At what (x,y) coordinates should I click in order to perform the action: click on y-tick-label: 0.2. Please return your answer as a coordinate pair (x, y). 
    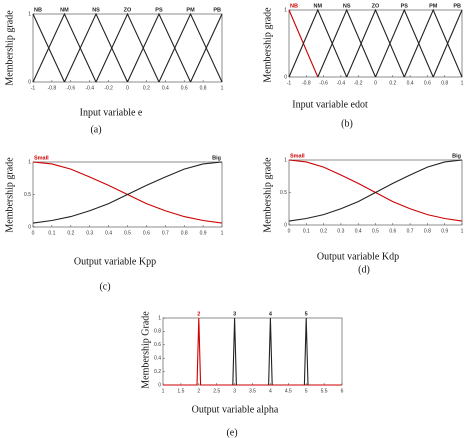
    Looking at the image, I should click on (157, 372).